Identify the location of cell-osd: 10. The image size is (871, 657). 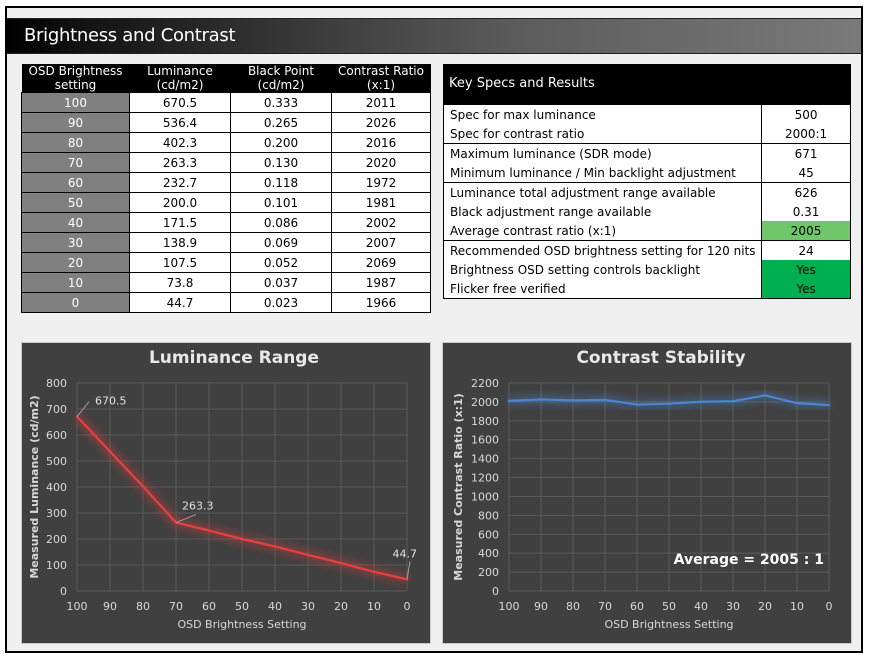
(75, 282).